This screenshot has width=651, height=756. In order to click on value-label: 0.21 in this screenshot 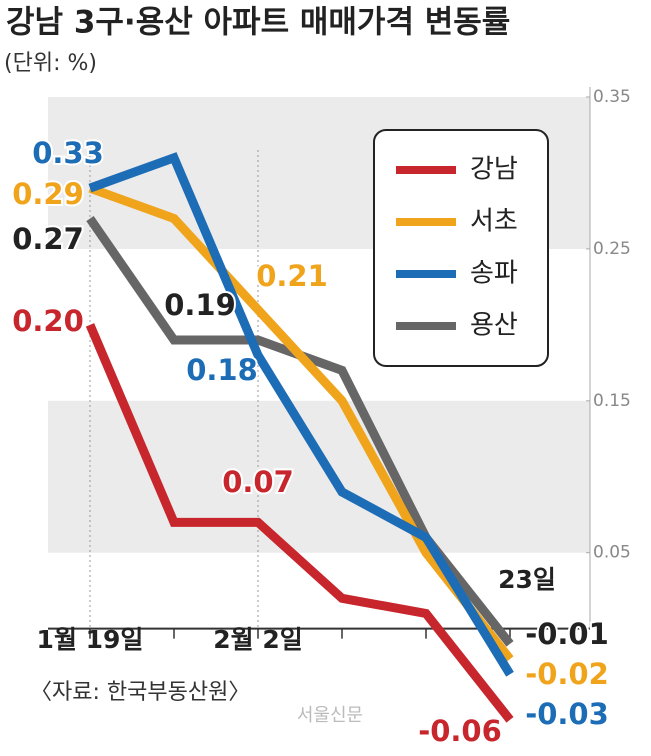, I will do `click(292, 276)`.